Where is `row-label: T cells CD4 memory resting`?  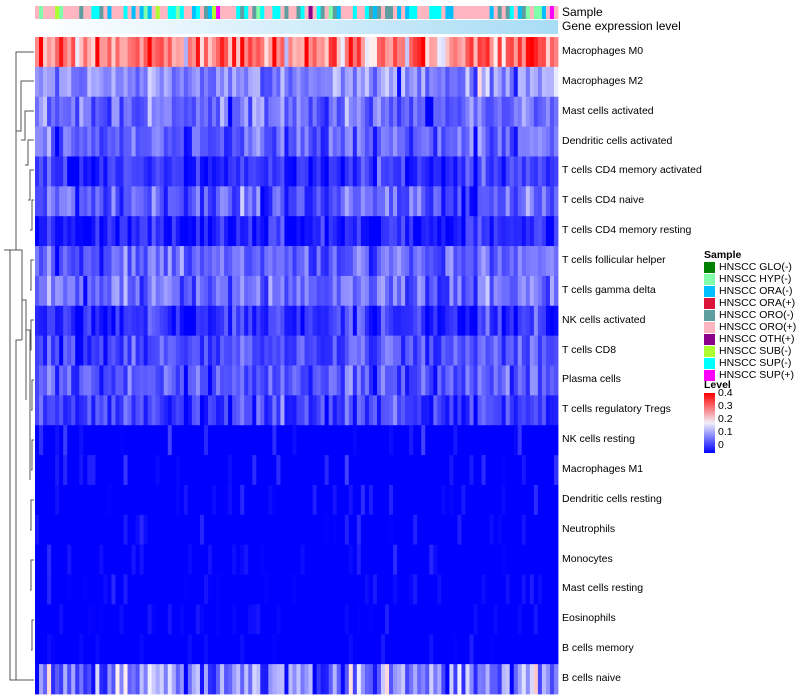
row-label: T cells CD4 memory resting is located at coordinates (627, 230).